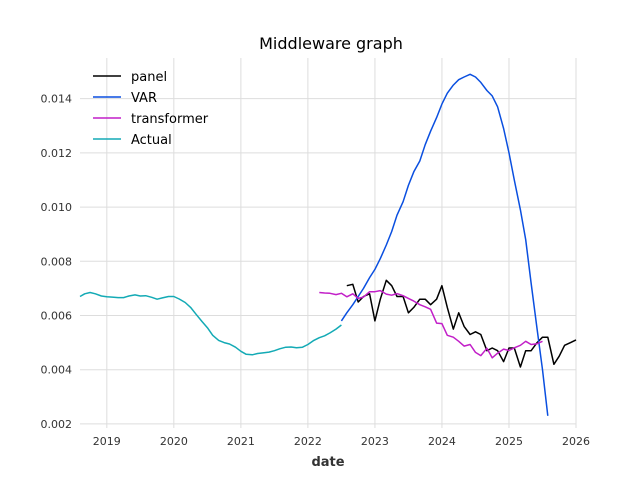 This screenshot has height=480, width=640. What do you see at coordinates (57, 261) in the screenshot?
I see `y-tick-label: 0.008` at bounding box center [57, 261].